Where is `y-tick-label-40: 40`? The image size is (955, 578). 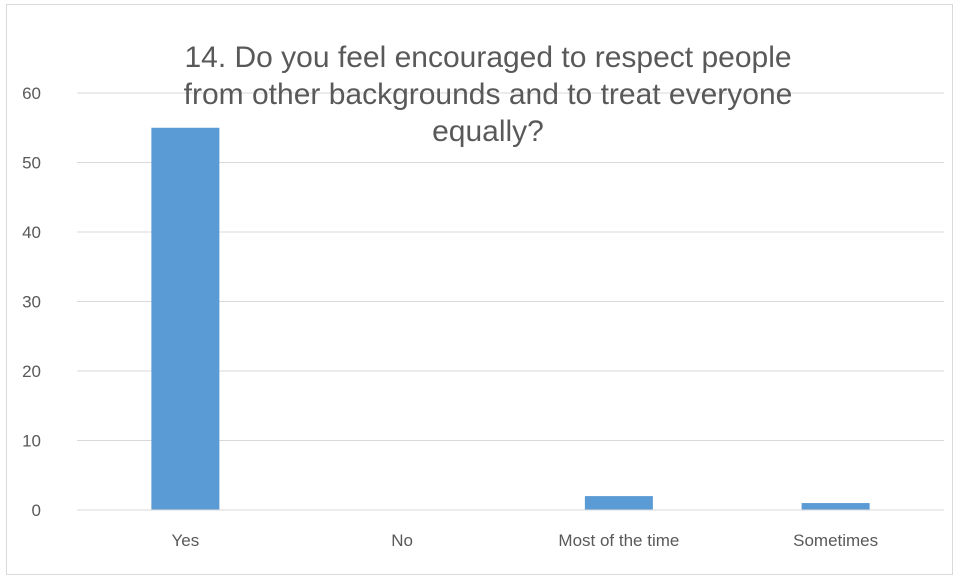
y-tick-label-40: 40 is located at coordinates (31, 232).